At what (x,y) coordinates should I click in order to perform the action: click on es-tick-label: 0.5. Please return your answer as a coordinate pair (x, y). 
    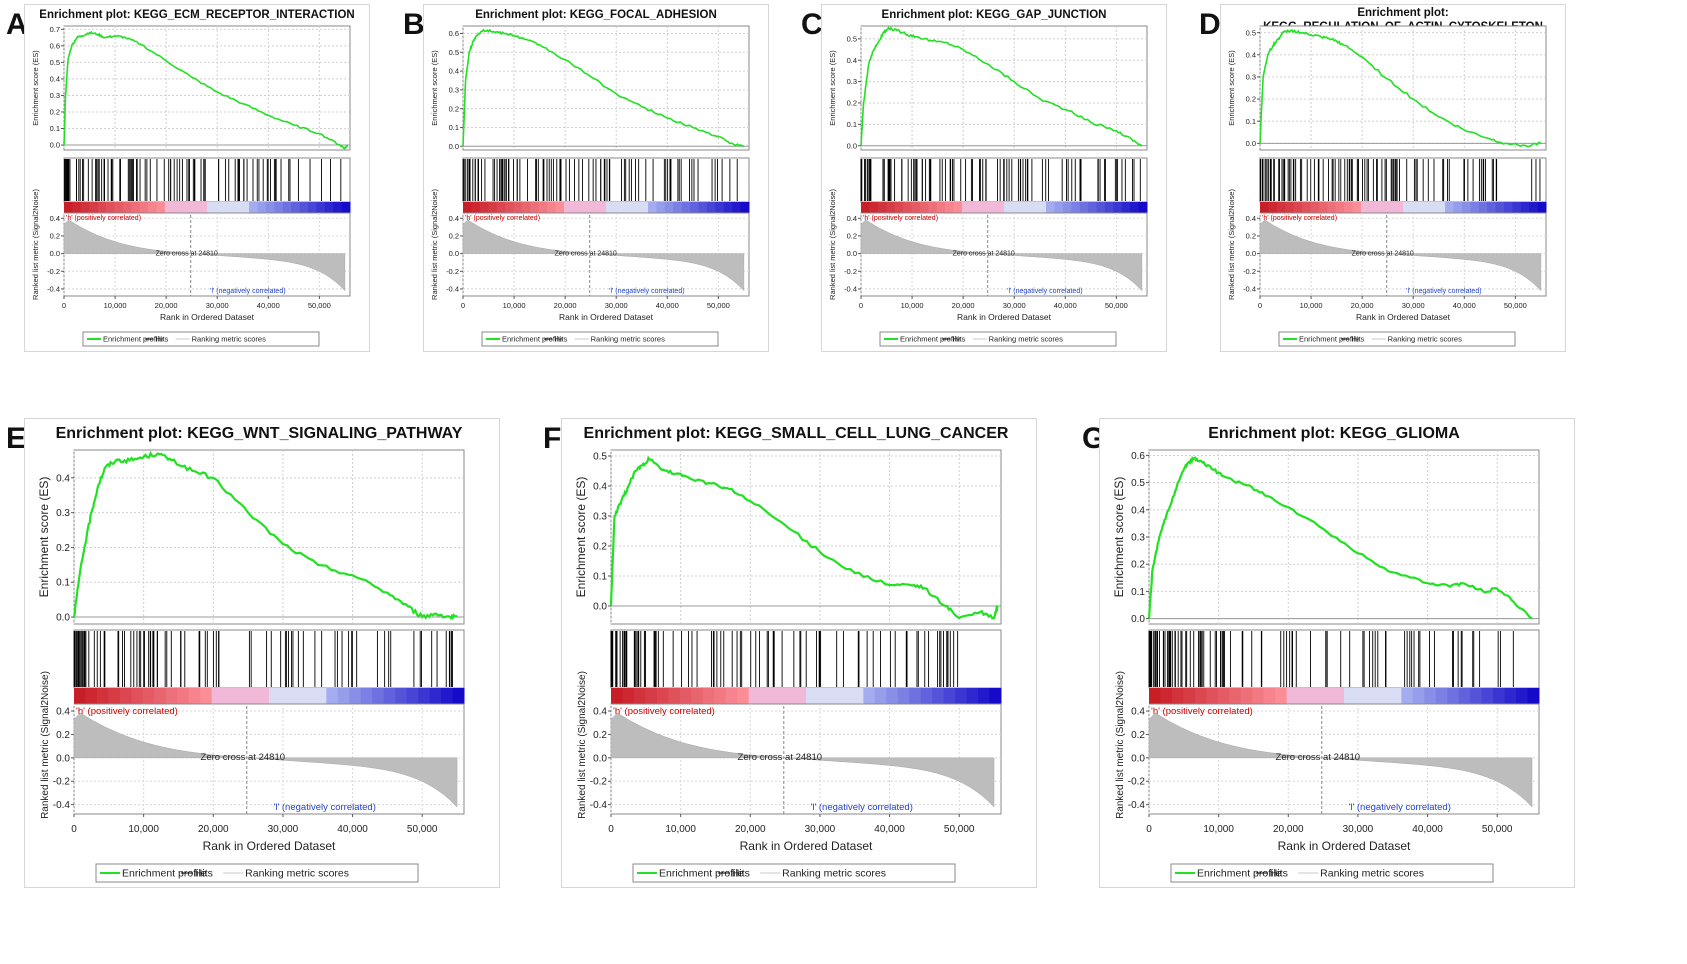
    Looking at the image, I should click on (852, 38).